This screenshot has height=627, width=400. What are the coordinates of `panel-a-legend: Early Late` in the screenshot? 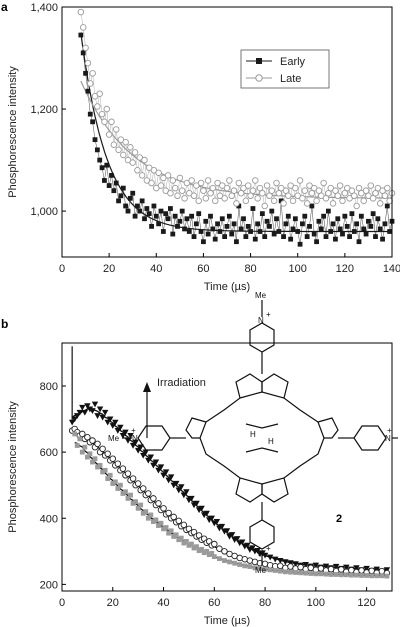 It's located at (285, 69).